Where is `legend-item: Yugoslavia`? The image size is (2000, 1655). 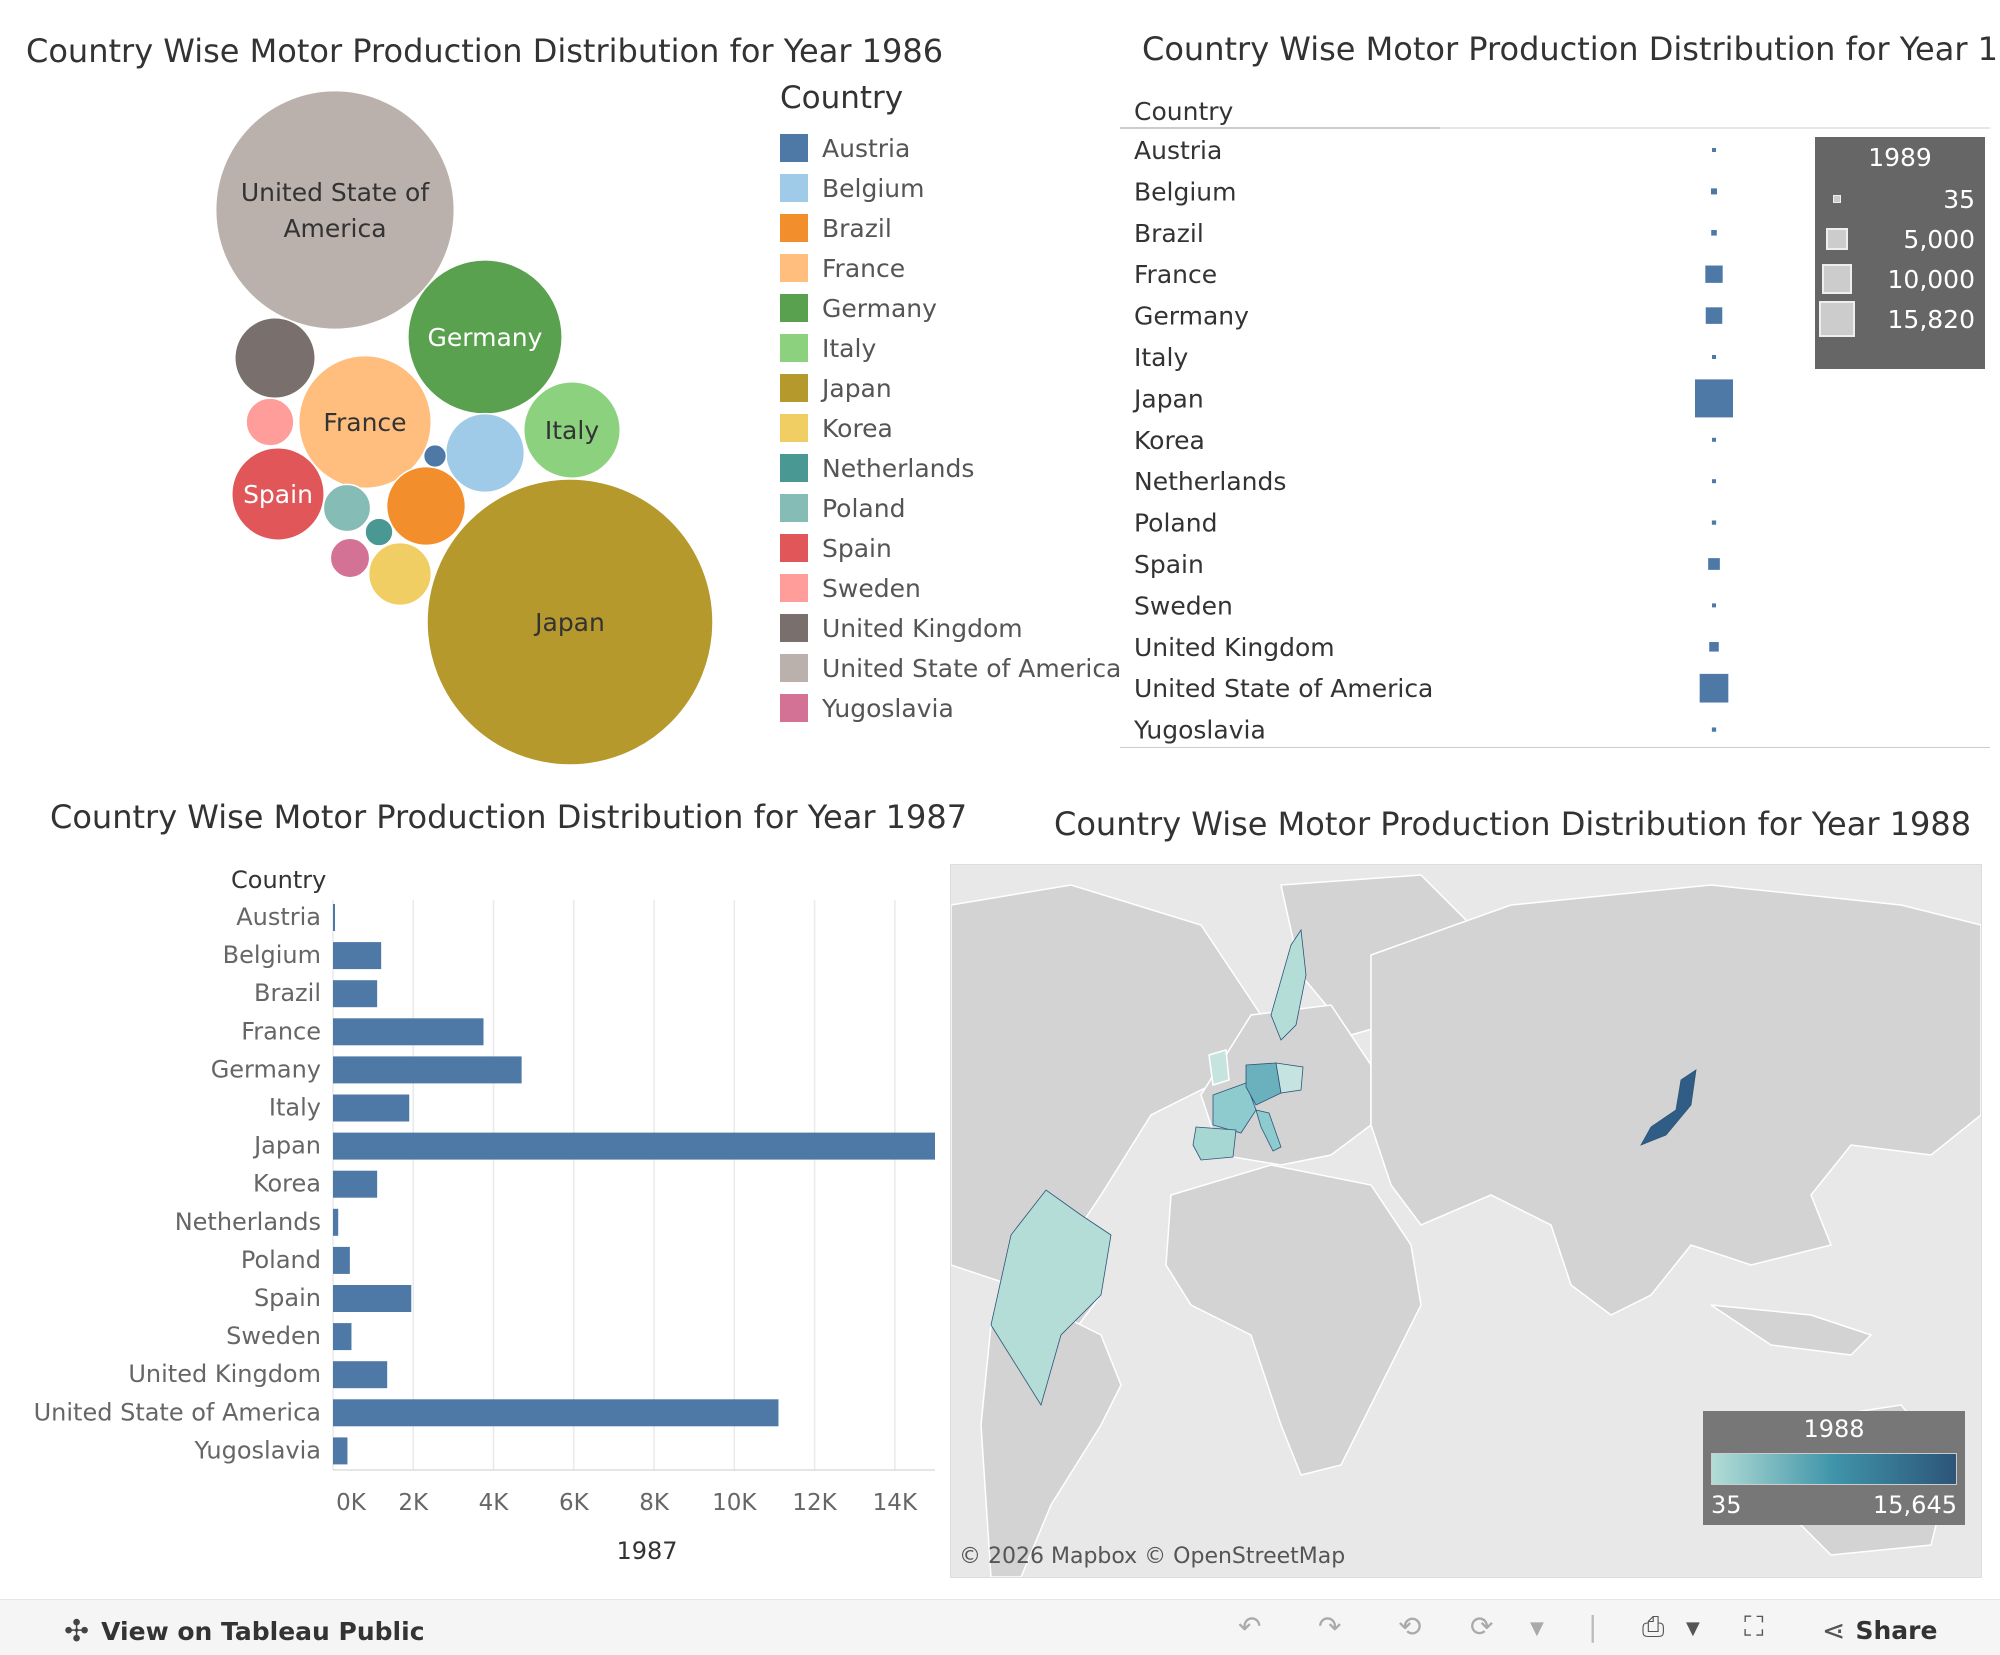
legend-item: Yugoslavia is located at coordinates (950, 708).